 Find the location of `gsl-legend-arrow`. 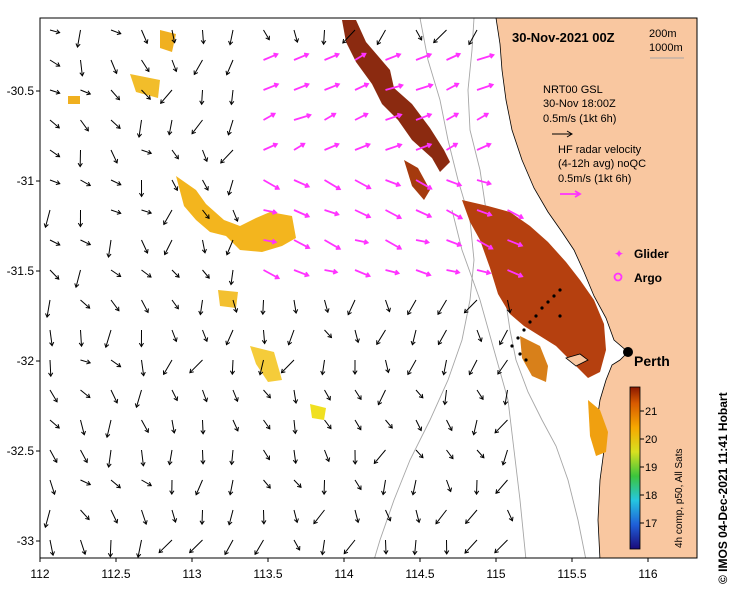

gsl-legend-arrow is located at coordinates (562, 134).